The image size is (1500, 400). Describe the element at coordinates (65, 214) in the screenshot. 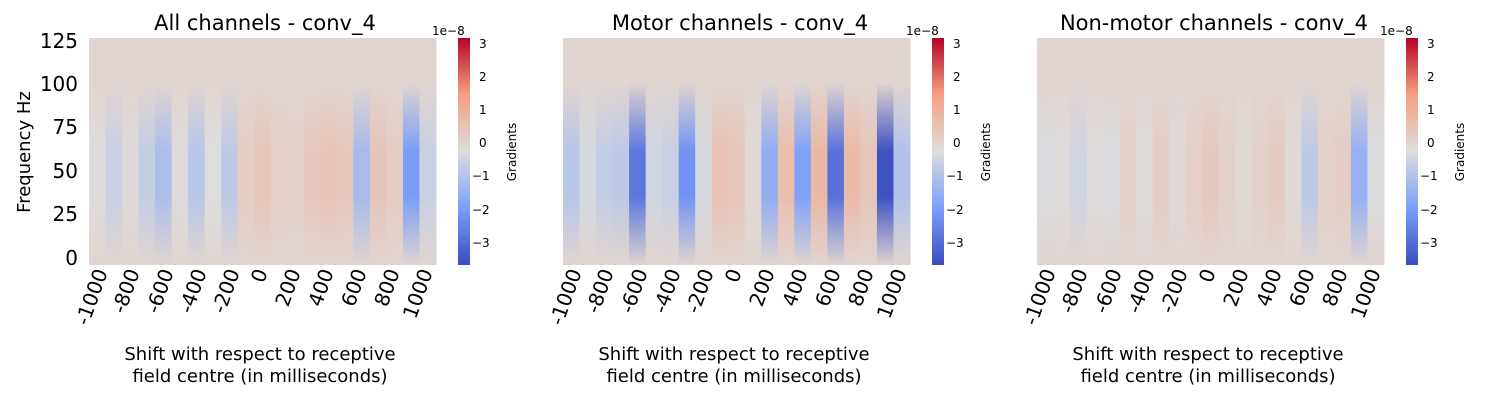

I see `y-tick-label: 25` at that location.